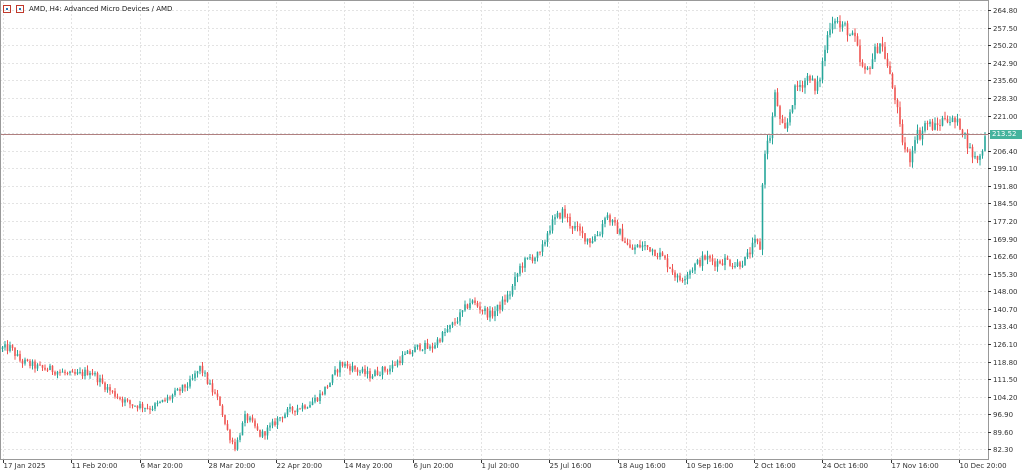  What do you see at coordinates (162, 466) in the screenshot?
I see `x-tick-label: 6 Mar 20:00` at bounding box center [162, 466].